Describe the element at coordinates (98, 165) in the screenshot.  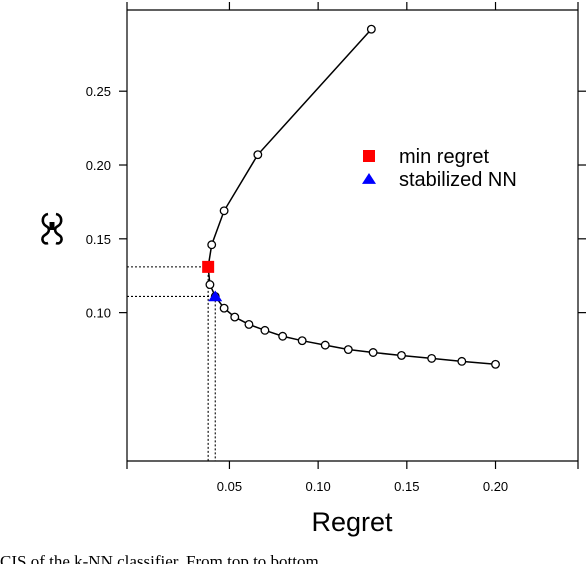
I see `y-tick-label: 0.20` at that location.